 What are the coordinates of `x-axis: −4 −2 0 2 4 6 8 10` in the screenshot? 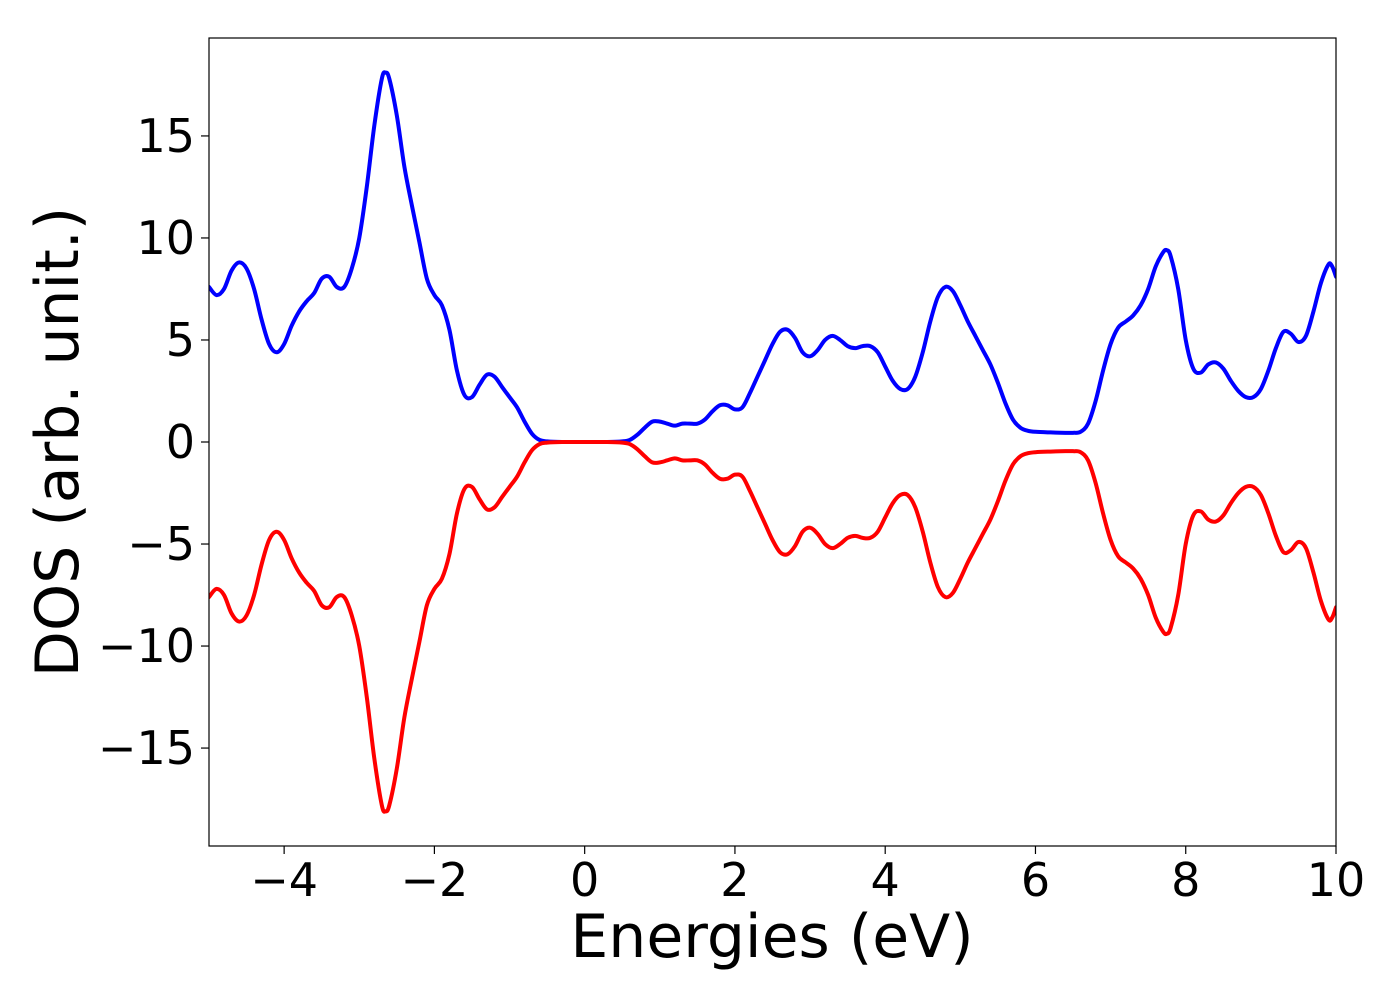 It's located at (807, 876).